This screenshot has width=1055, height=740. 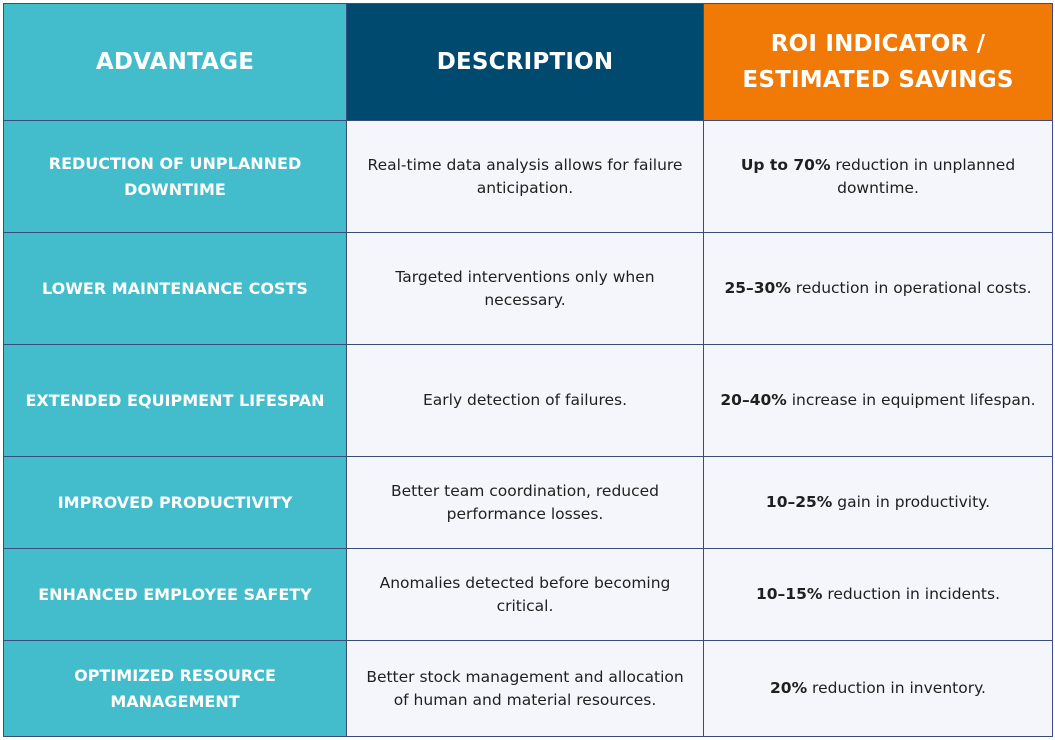 I want to click on advantage-label-line2: DOWNTIME, so click(x=175, y=189).